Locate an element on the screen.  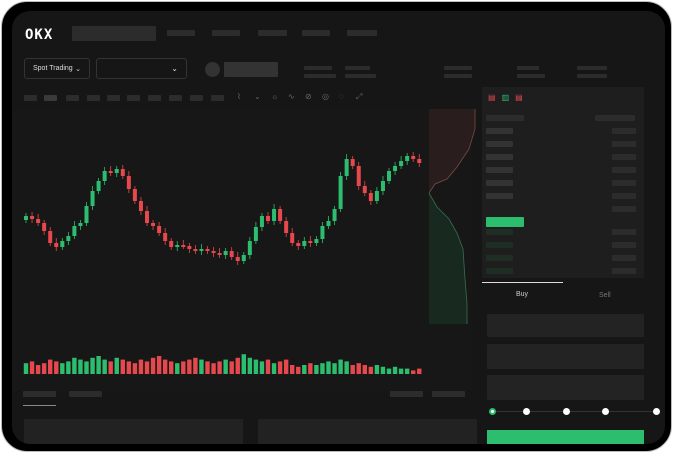
indicator-icon: ⌇ is located at coordinates (239, 96).